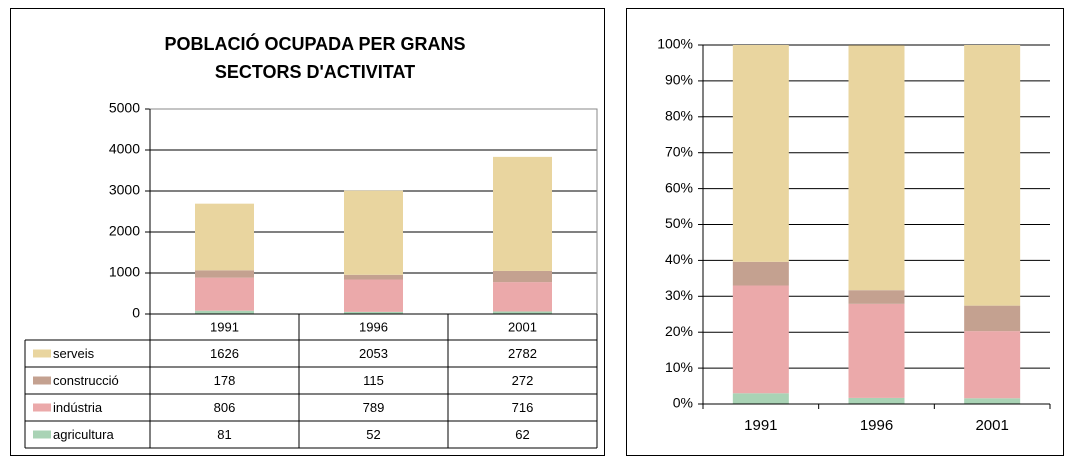 Image resolution: width=1072 pixels, height=464 pixels. What do you see at coordinates (679, 259) in the screenshot?
I see `y-tick-label: 40%` at bounding box center [679, 259].